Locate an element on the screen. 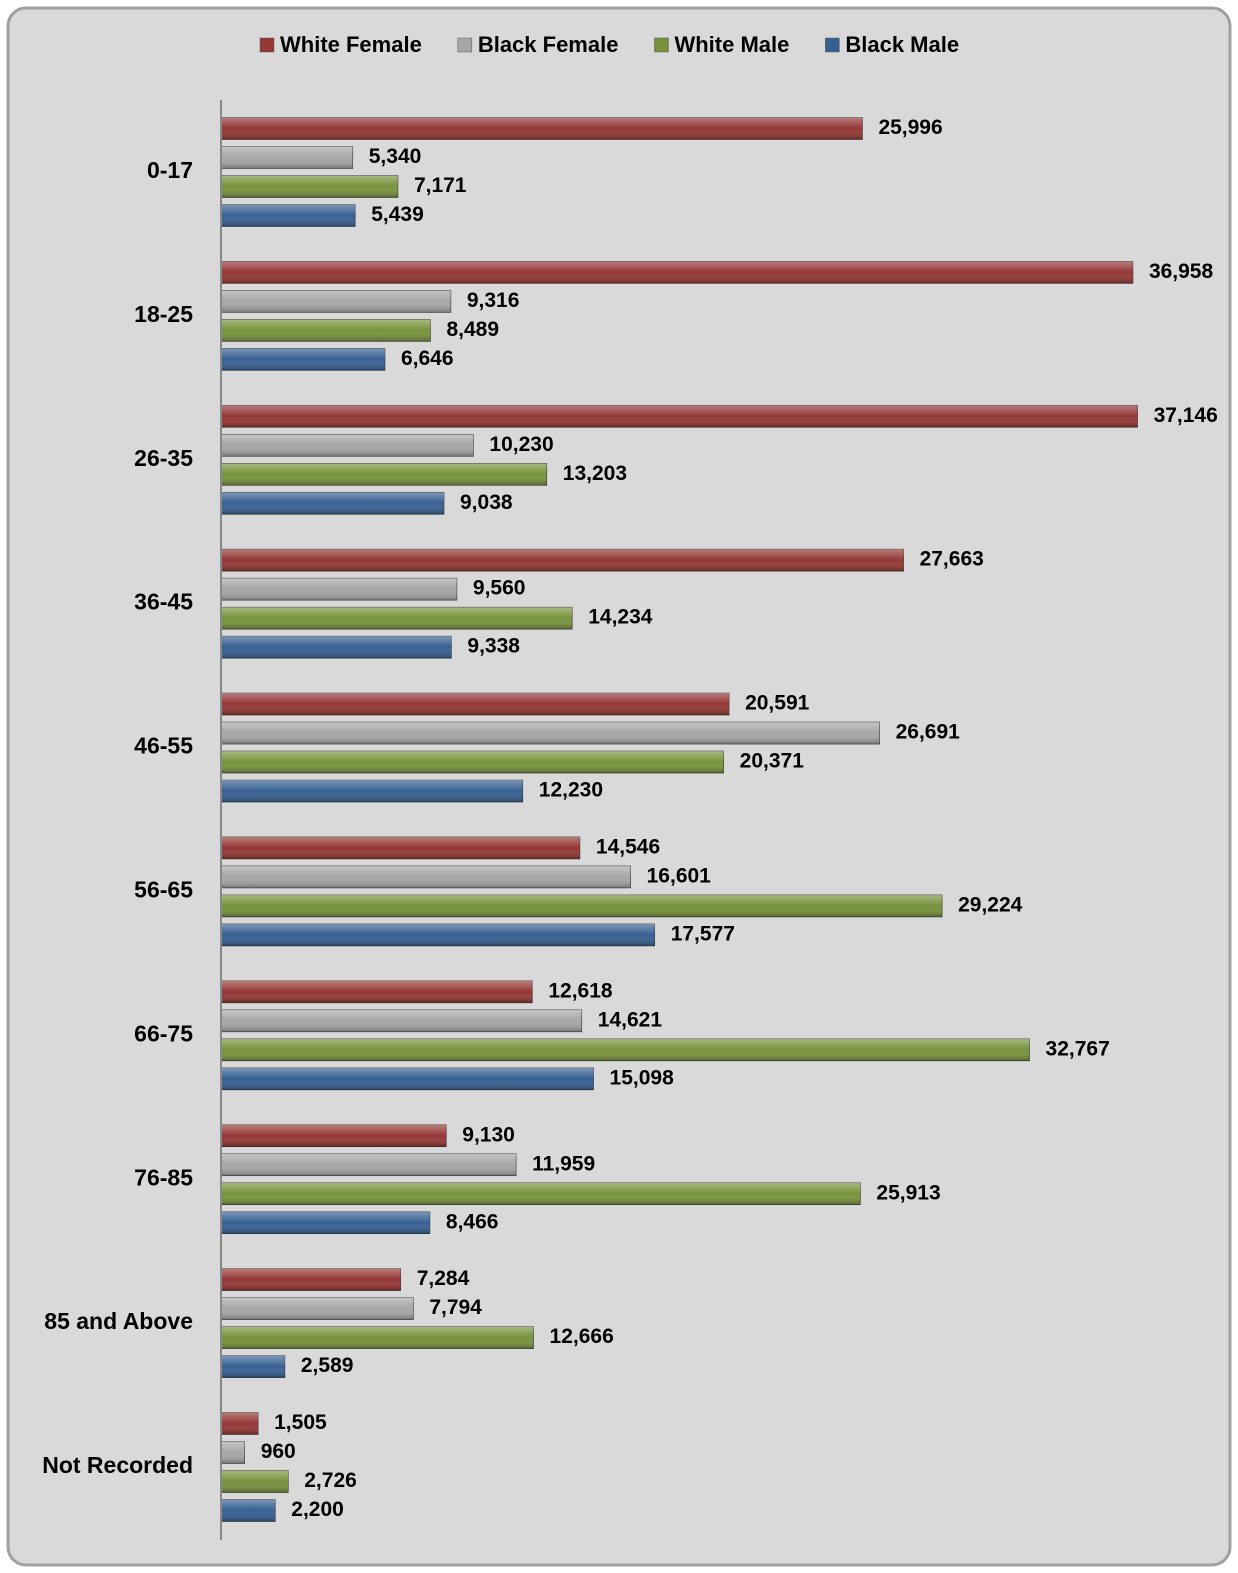 The width and height of the screenshot is (1238, 1573). value-label: 17,577 is located at coordinates (703, 933).